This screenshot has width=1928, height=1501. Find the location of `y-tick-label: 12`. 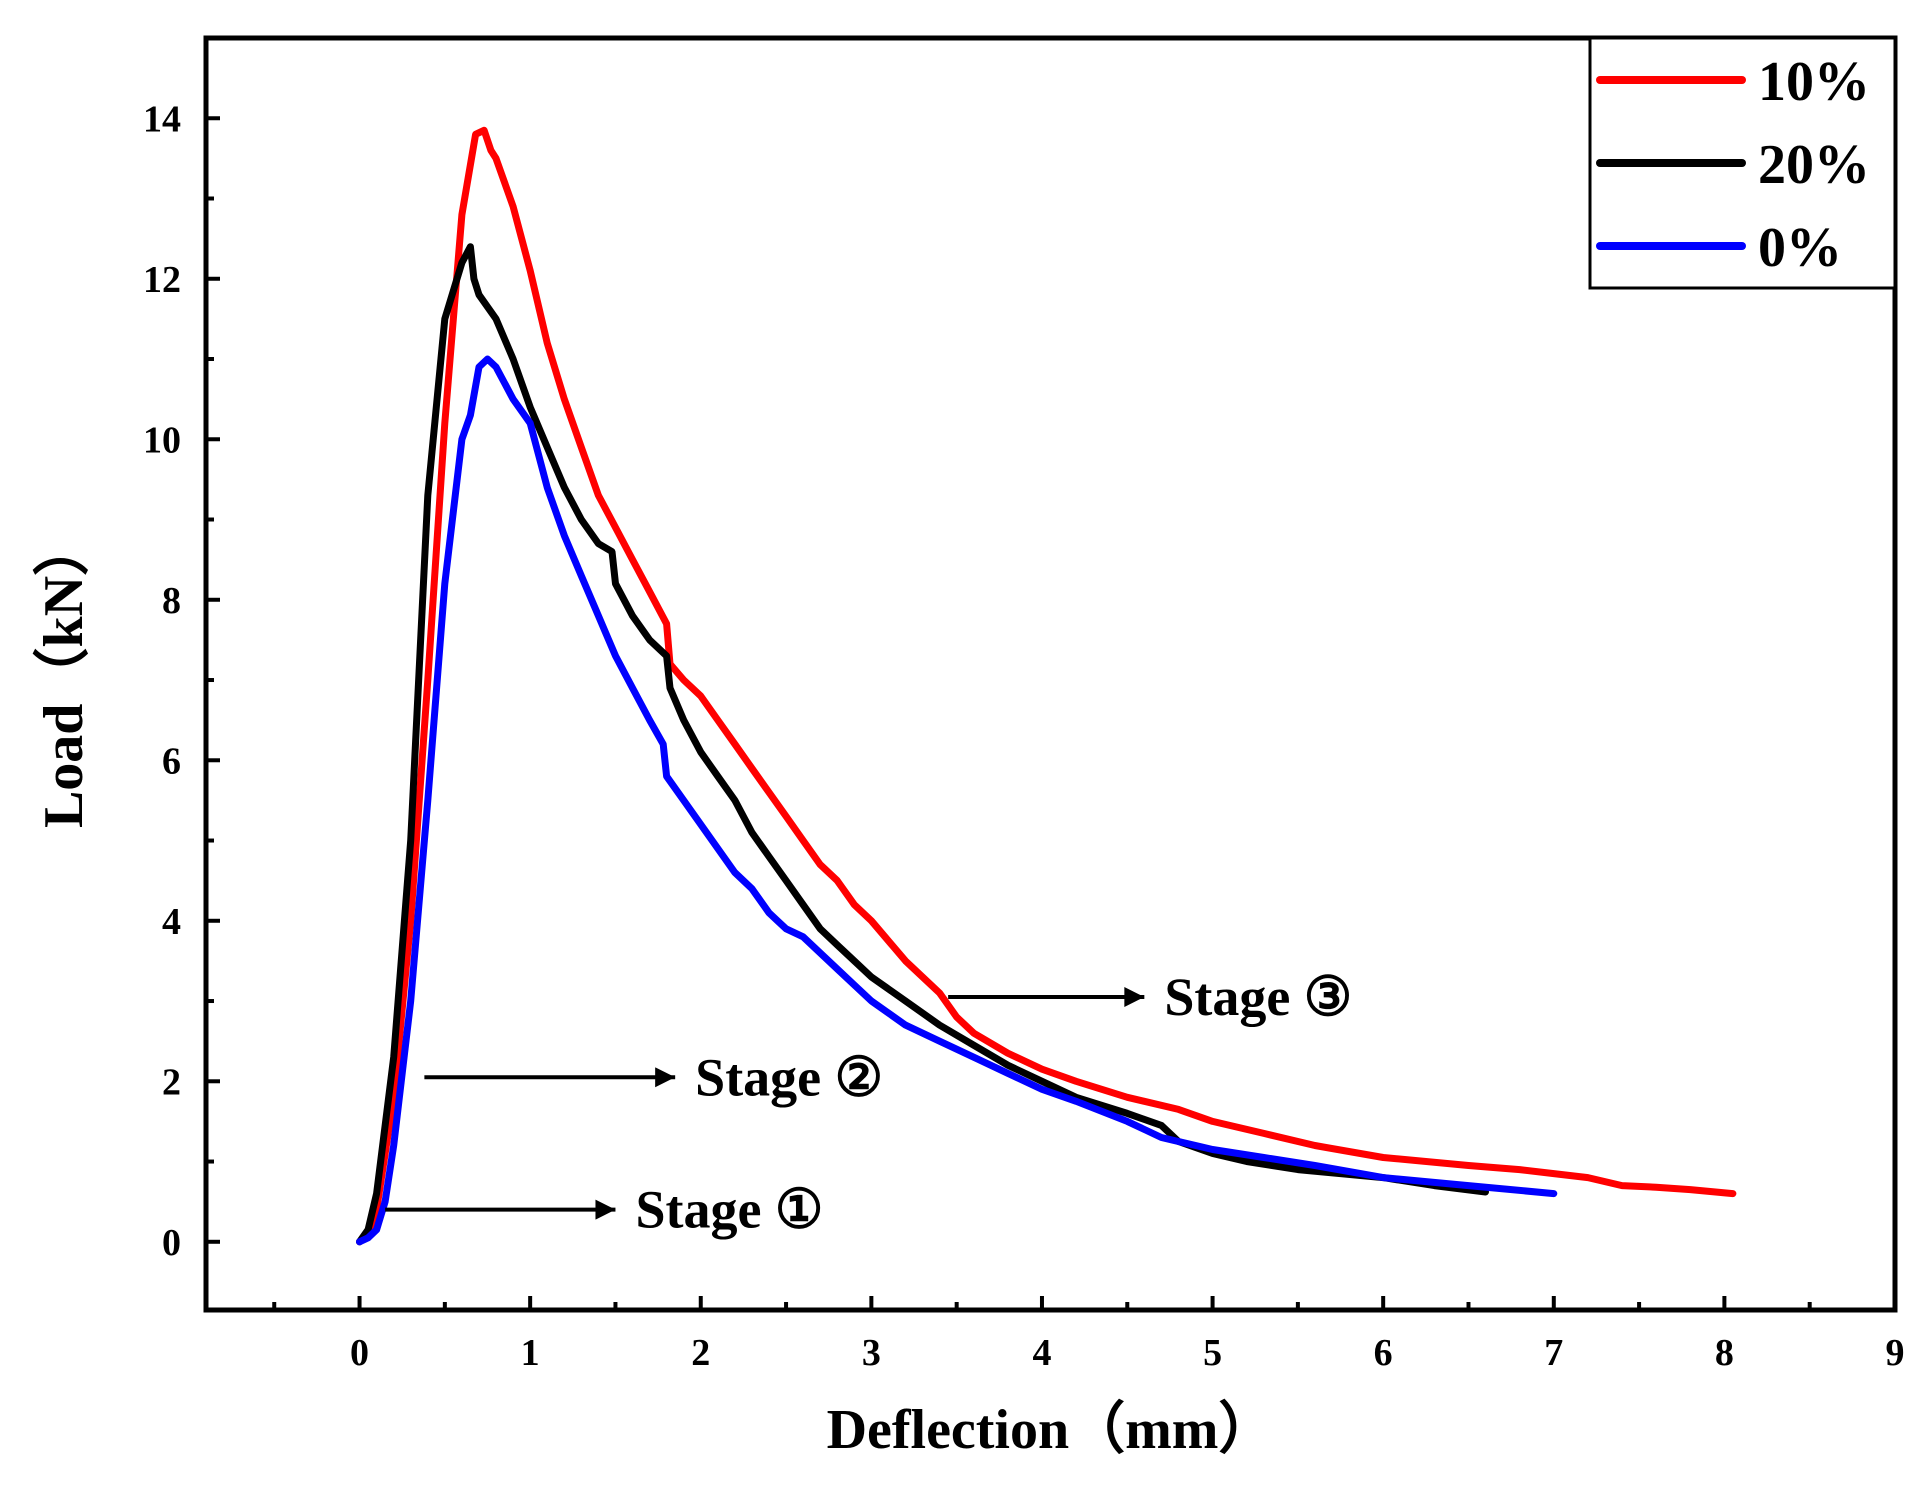

y-tick-label: 12 is located at coordinates (162, 280).